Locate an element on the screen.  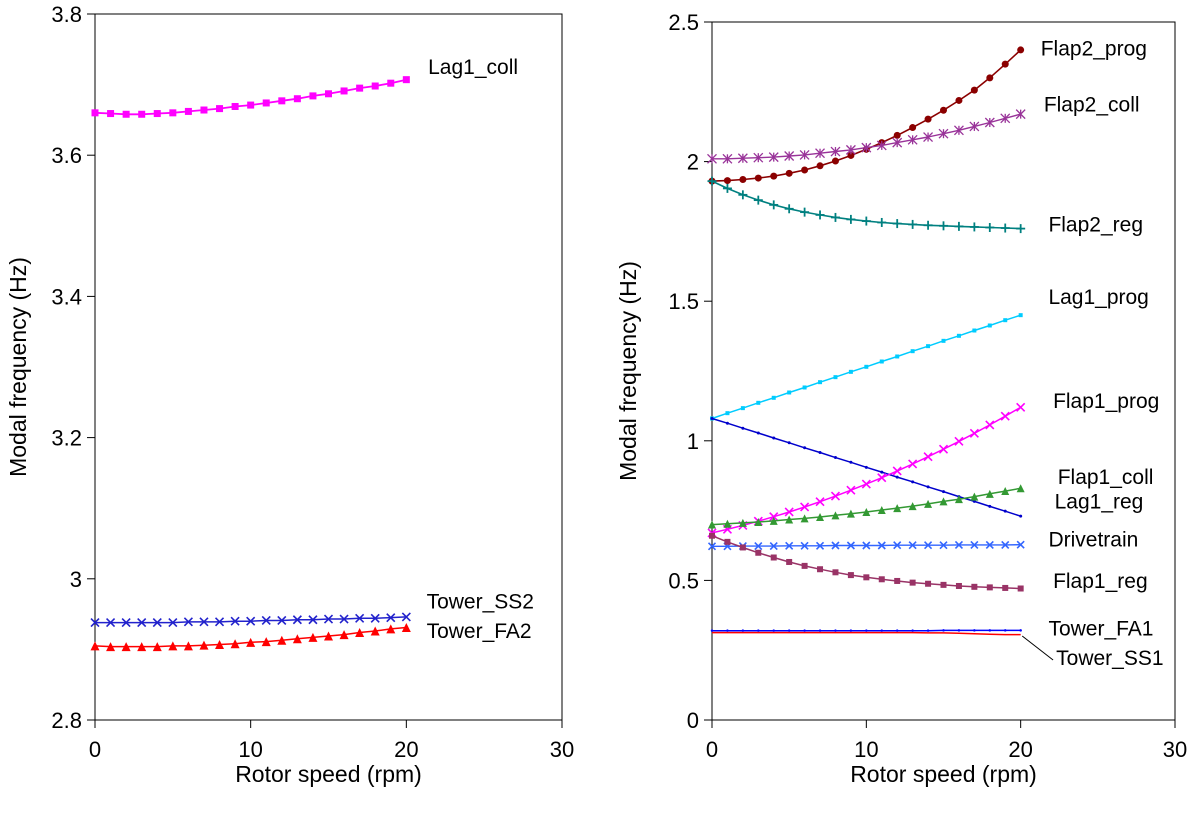
series-label-Lag1_prog: Lag1_prog is located at coordinates (1098, 297).